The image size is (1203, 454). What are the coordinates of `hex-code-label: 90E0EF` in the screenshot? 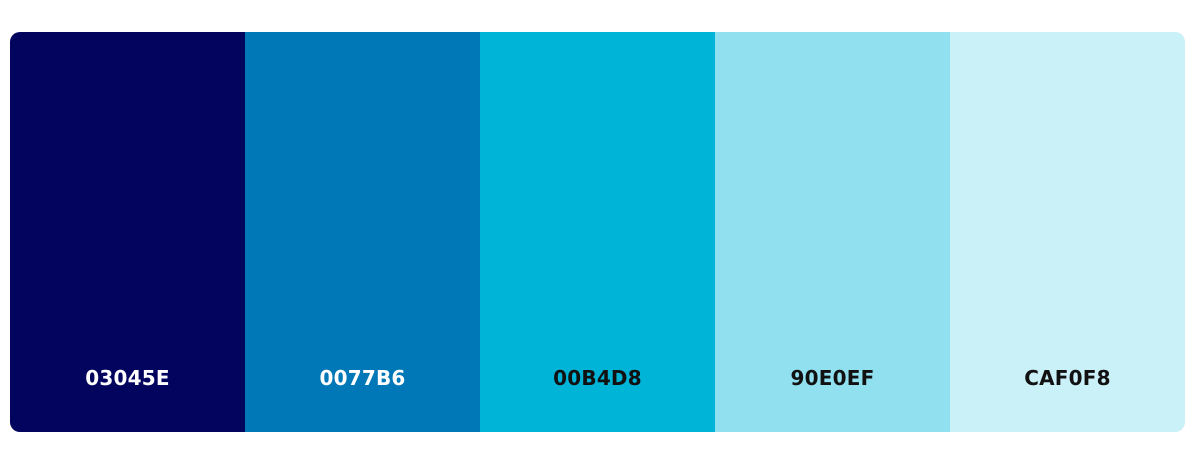 It's located at (832, 378).